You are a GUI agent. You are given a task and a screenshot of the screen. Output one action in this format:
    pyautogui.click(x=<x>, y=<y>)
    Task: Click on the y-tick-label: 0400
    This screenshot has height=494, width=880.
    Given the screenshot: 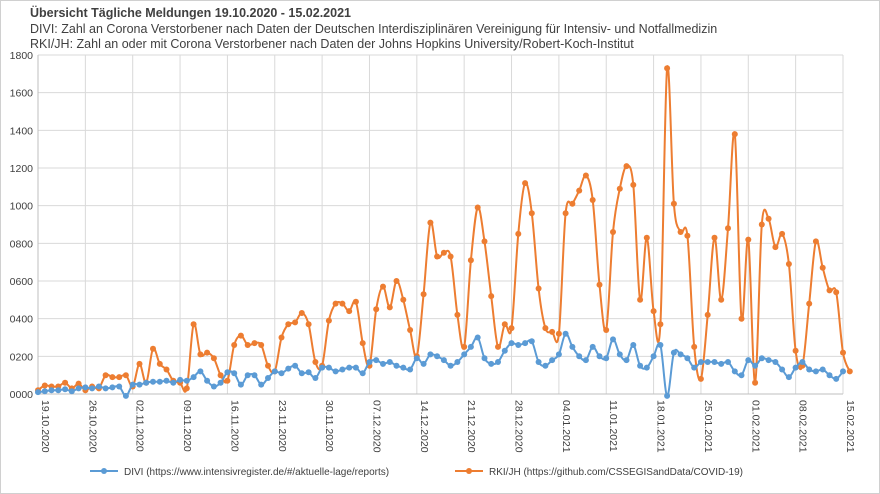 What is the action you would take?
    pyautogui.click(x=22, y=320)
    